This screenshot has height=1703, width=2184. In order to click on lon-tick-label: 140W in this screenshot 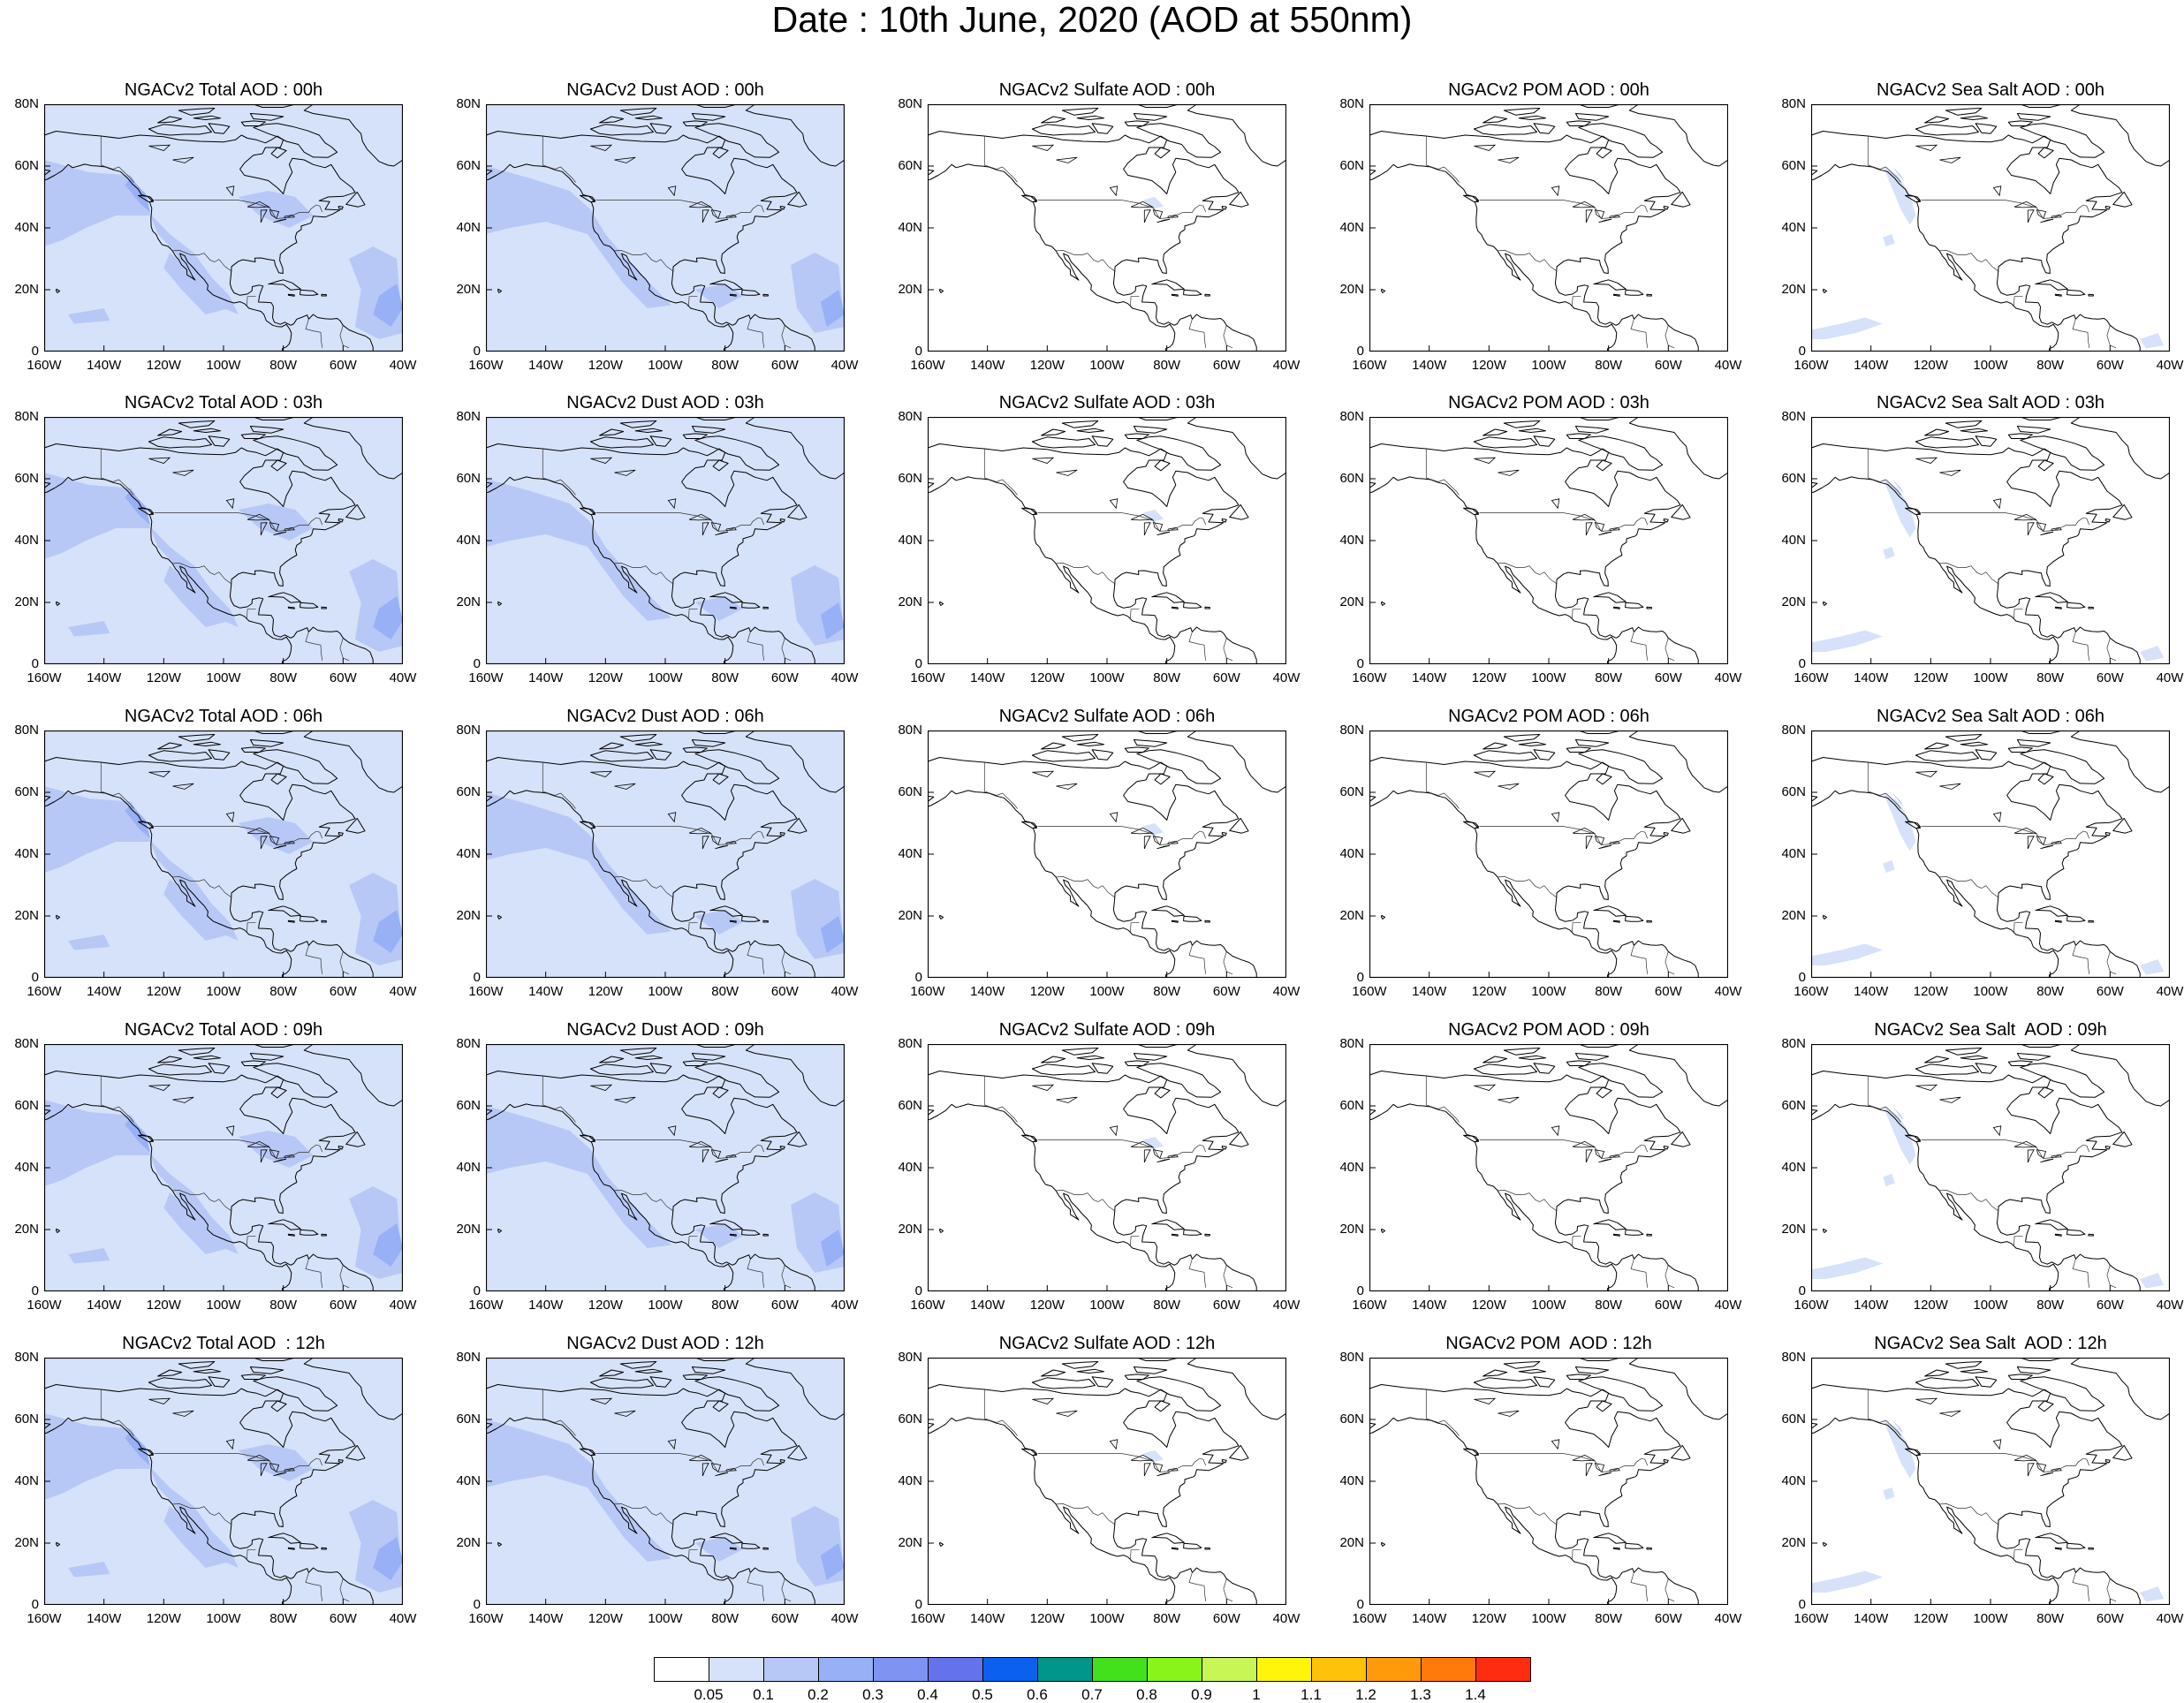, I will do `click(1429, 1618)`.